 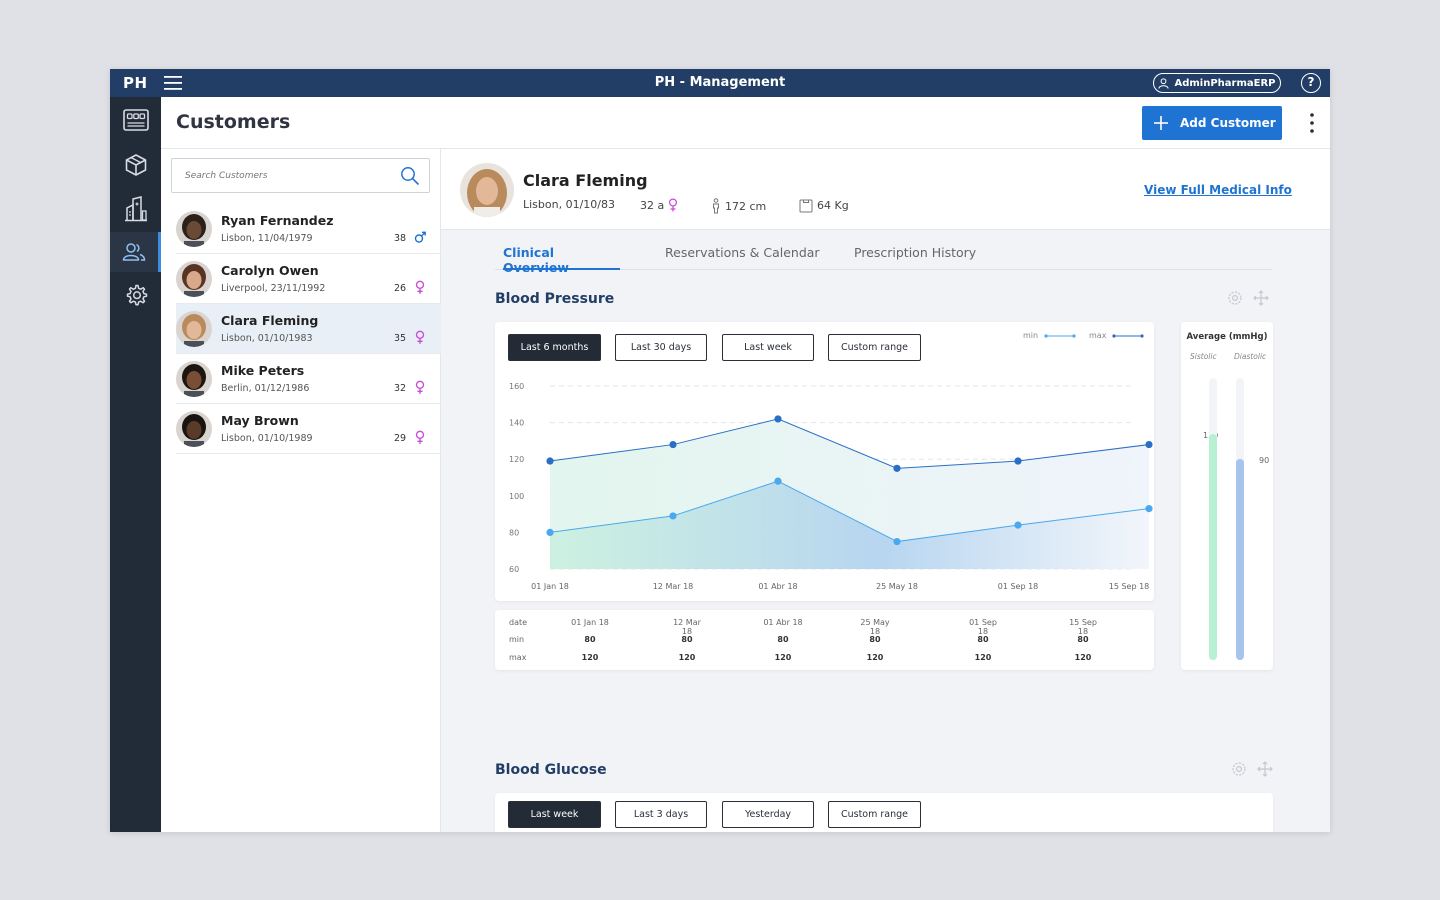 I want to click on gear-icon, so click(x=136, y=295).